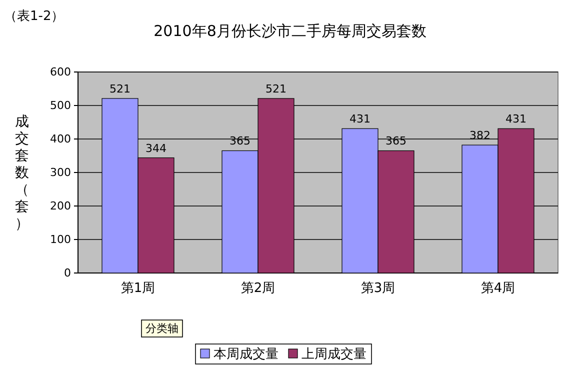 Image resolution: width=567 pixels, height=388 pixels. Describe the element at coordinates (246, 354) in the screenshot. I see `legend-label: 本周成交量` at that location.